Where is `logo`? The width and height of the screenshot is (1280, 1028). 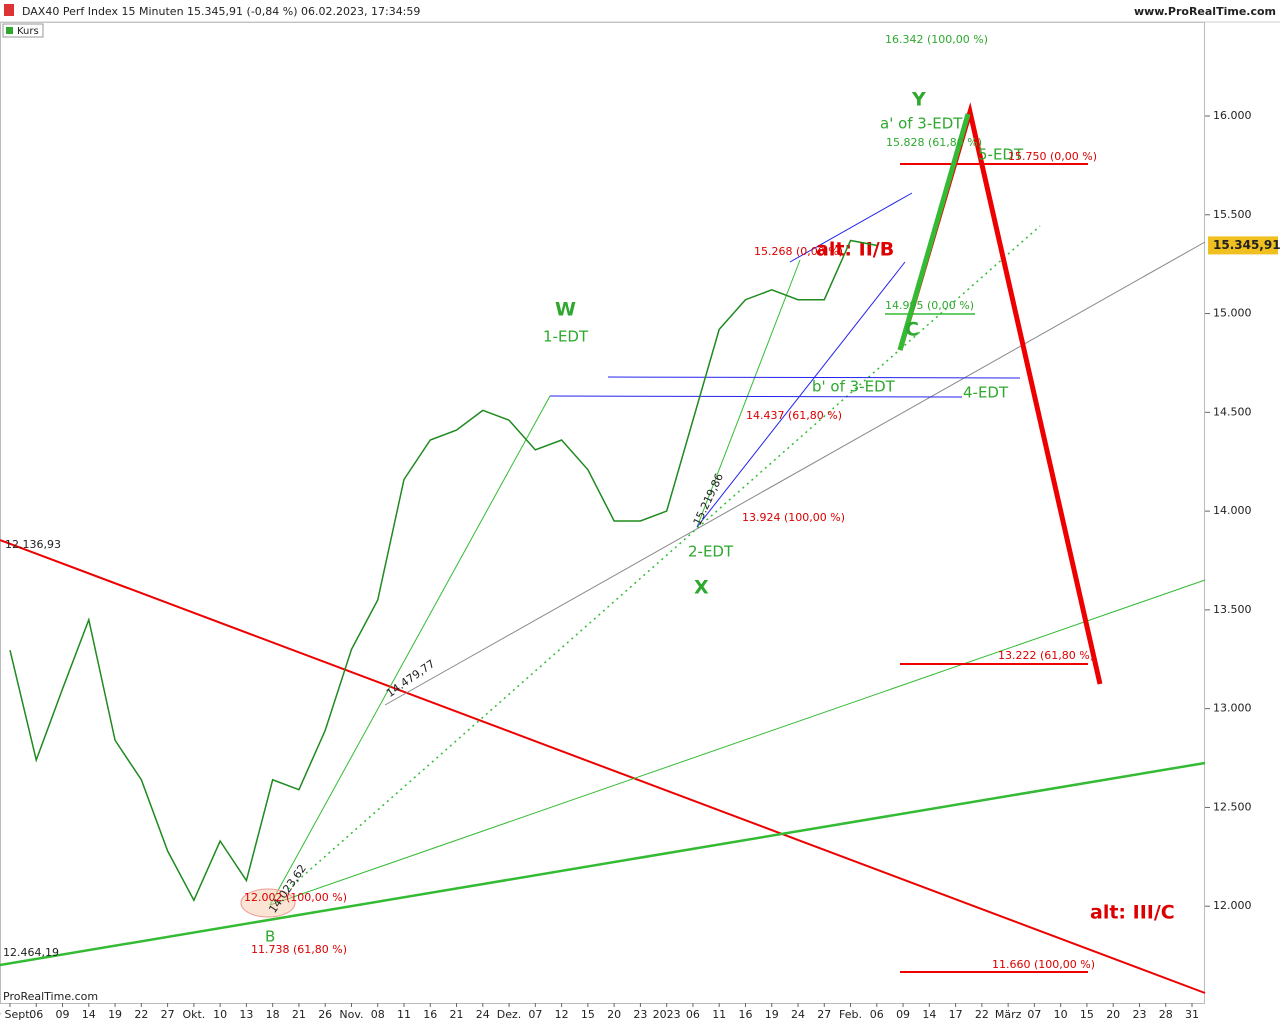
logo is located at coordinates (9, 10).